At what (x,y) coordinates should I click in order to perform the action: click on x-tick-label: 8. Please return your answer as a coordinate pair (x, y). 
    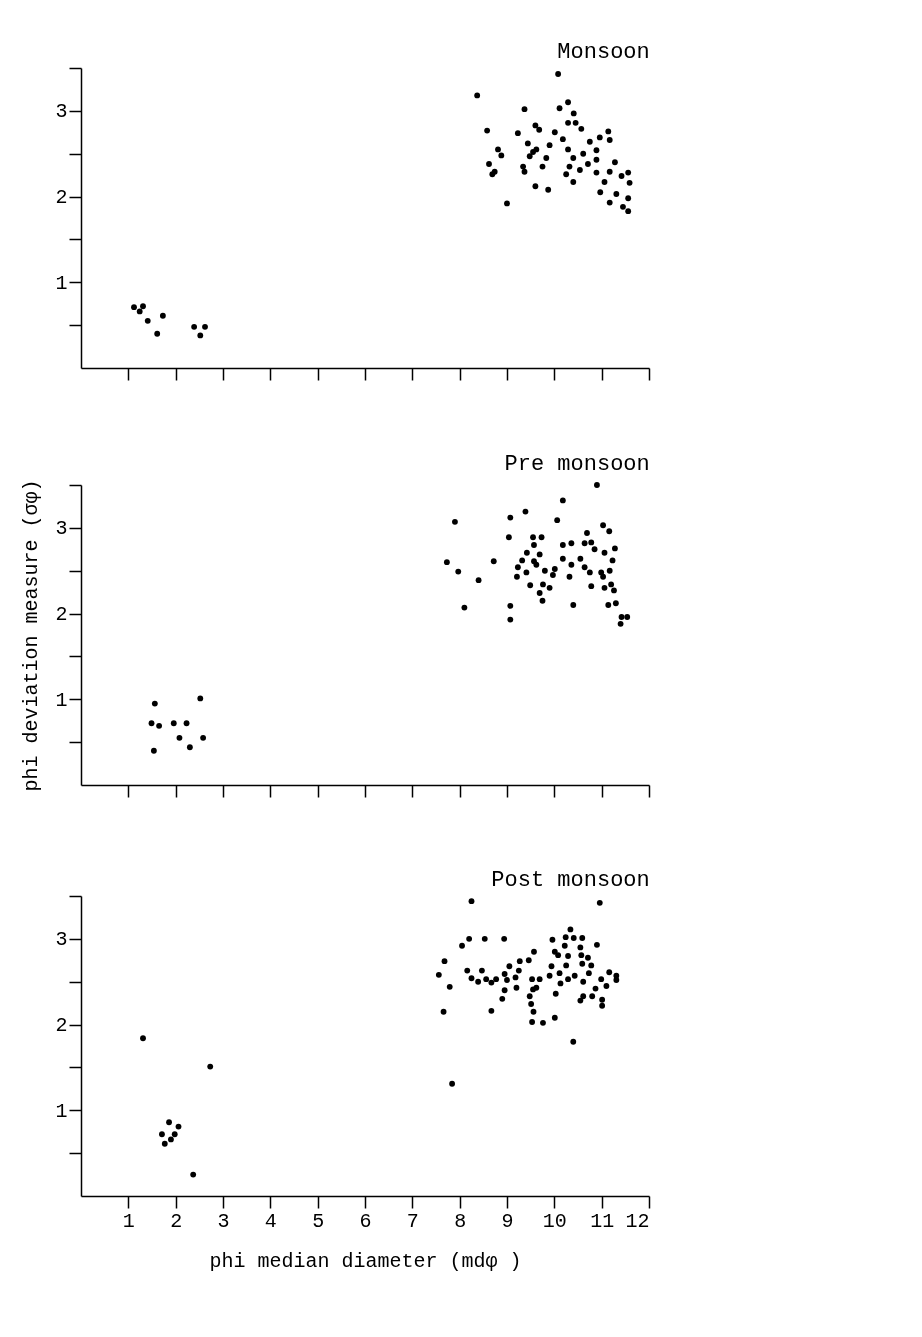
    Looking at the image, I should click on (460, 1221).